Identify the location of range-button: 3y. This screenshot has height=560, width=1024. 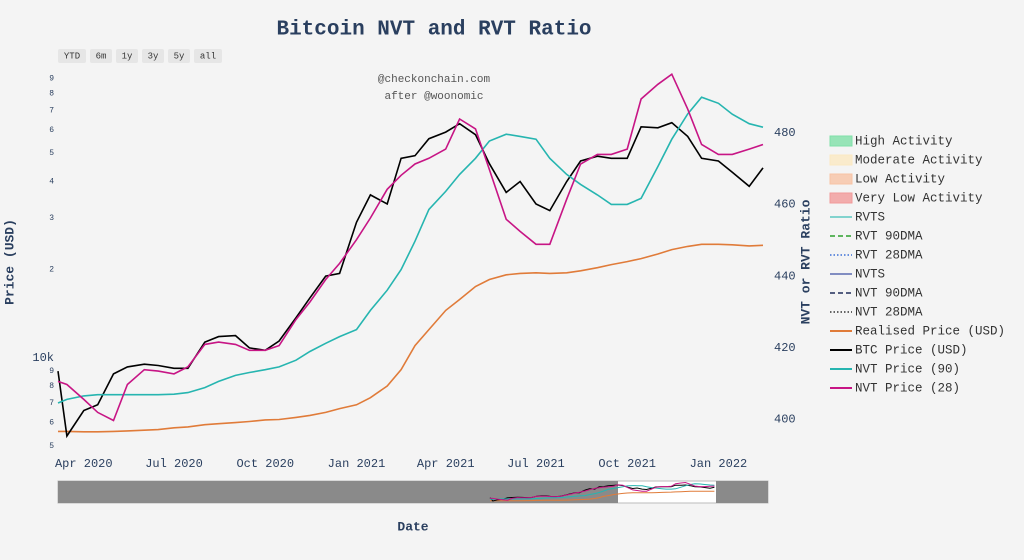
(153, 56).